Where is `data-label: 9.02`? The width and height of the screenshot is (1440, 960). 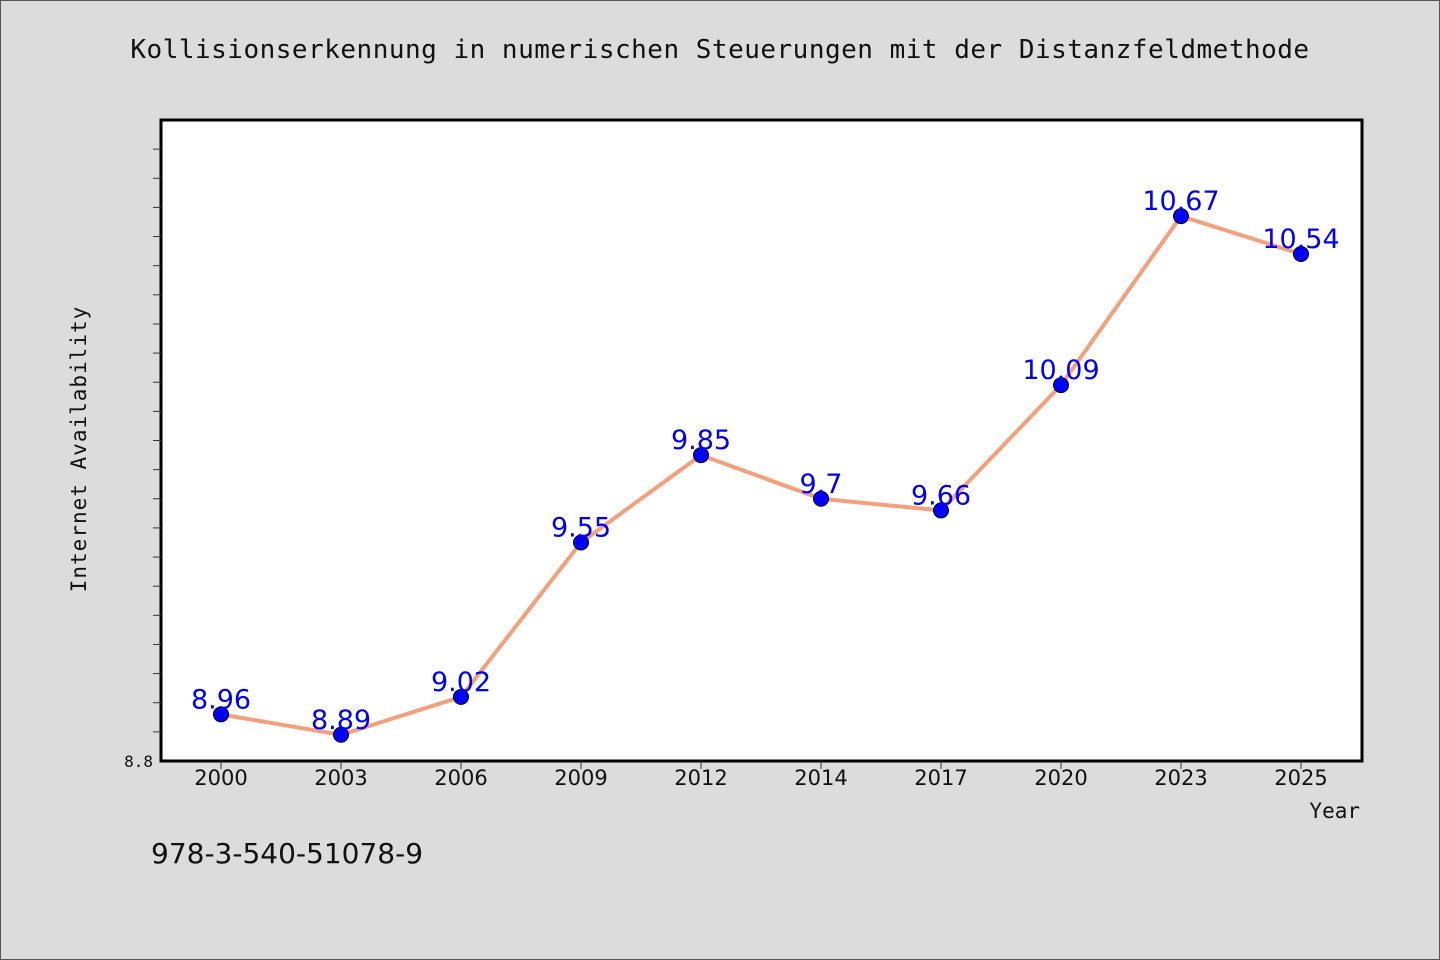
data-label: 9.02 is located at coordinates (461, 682).